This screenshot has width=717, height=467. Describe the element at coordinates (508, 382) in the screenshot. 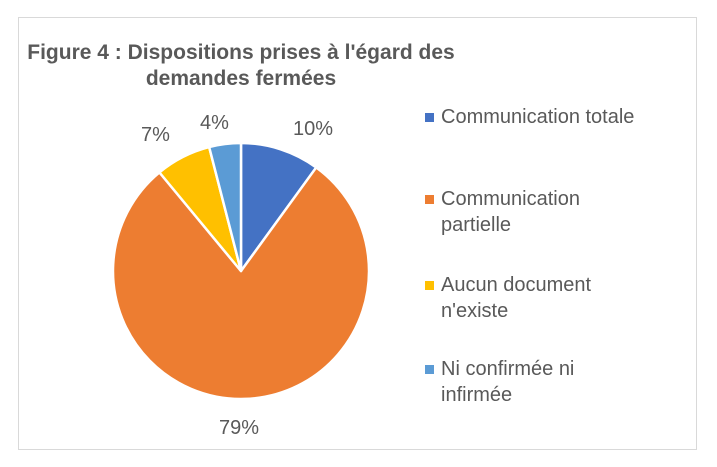

I see `legend-label: Ni confirmée ni infirmée` at that location.